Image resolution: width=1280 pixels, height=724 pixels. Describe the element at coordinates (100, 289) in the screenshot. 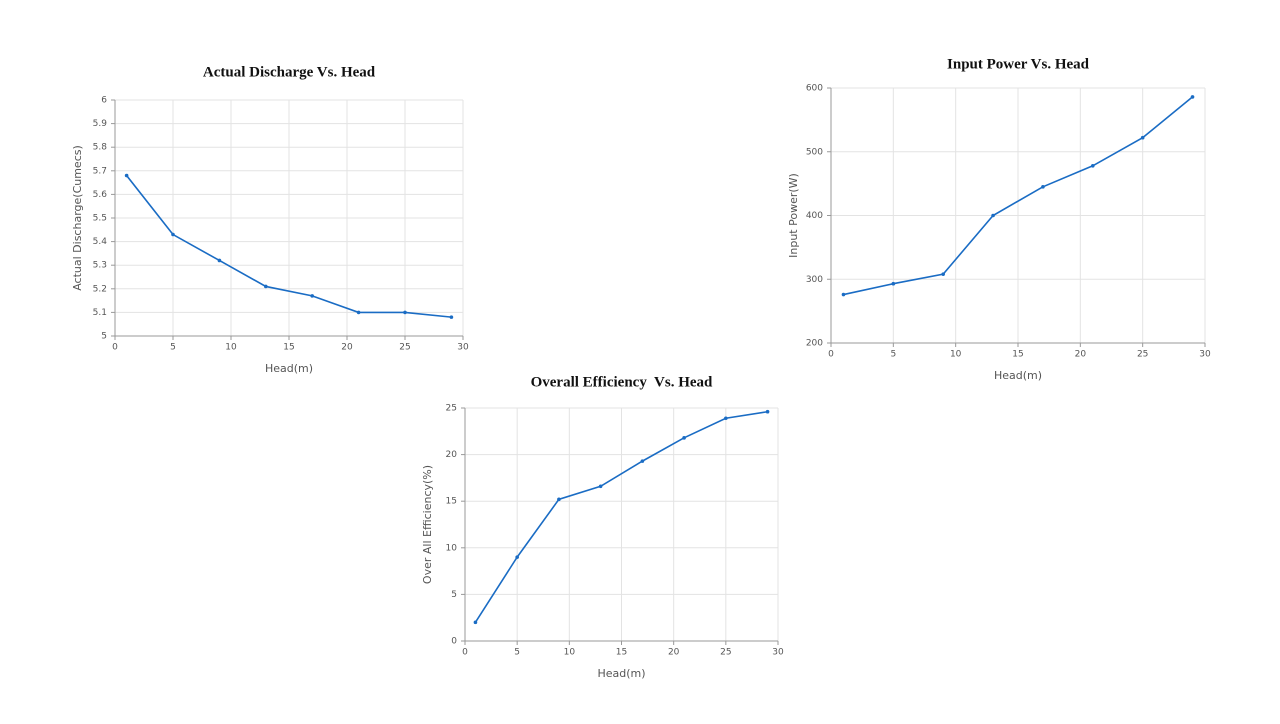

I see `y-tick-label: 5.2` at that location.